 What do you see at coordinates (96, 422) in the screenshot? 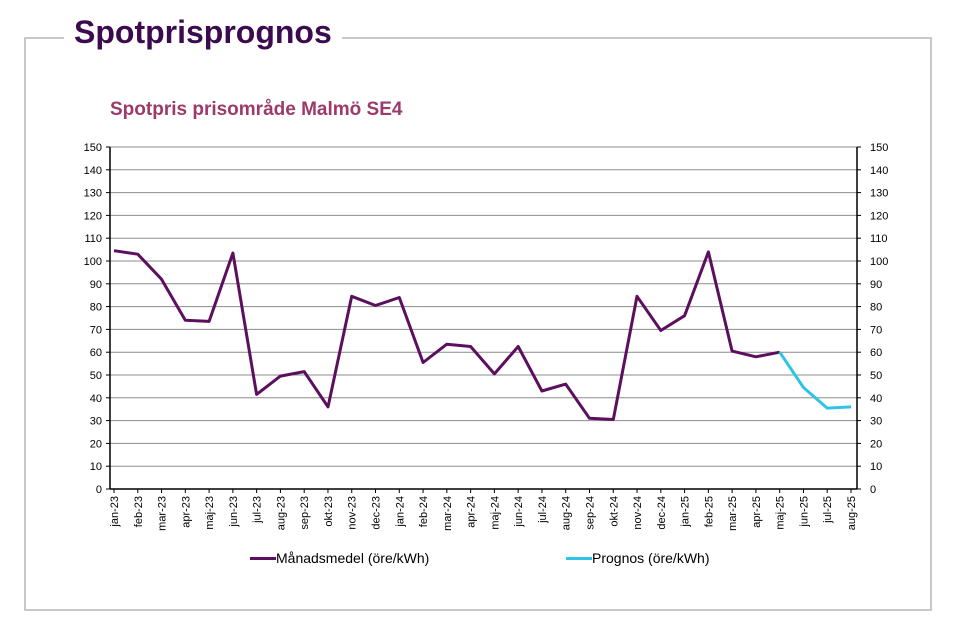
I see `y-tick-label-left: 30` at bounding box center [96, 422].